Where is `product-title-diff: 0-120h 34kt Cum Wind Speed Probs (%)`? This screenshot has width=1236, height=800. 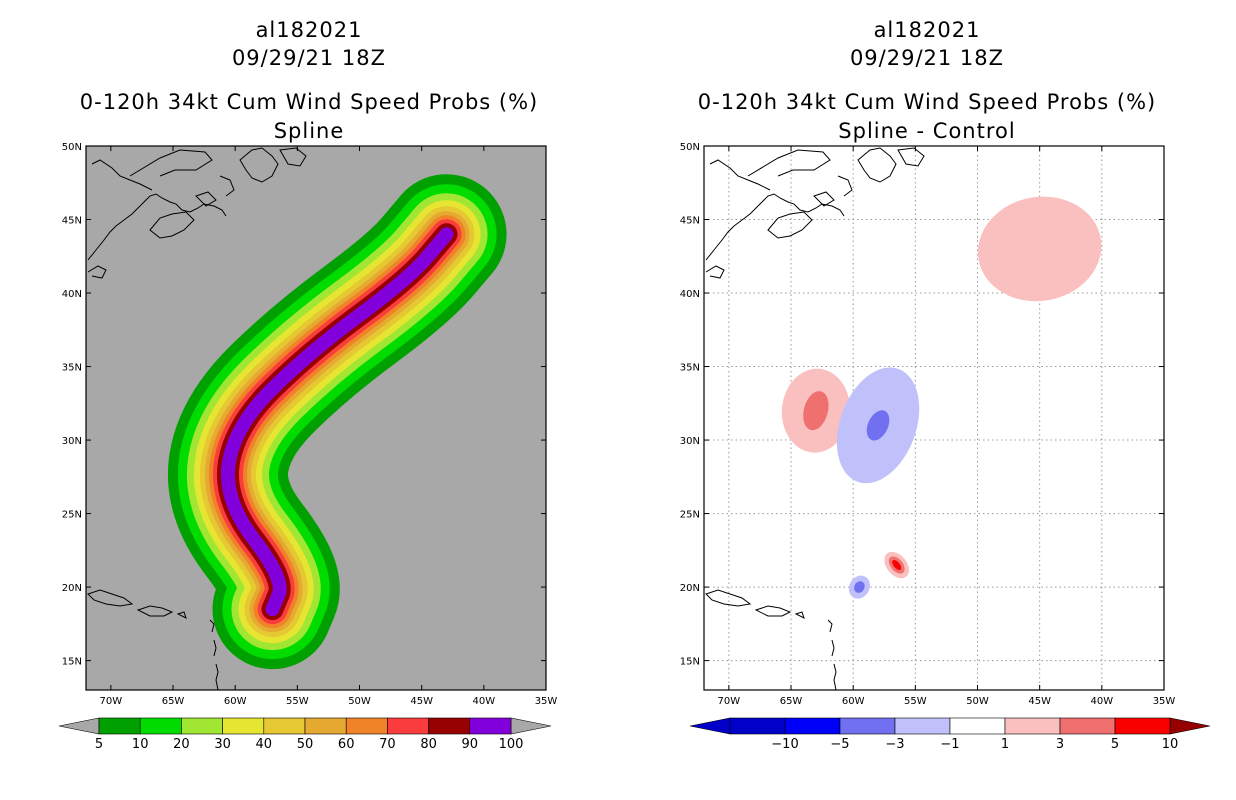 product-title-diff: 0-120h 34kt Cum Wind Speed Probs (%) is located at coordinates (927, 102).